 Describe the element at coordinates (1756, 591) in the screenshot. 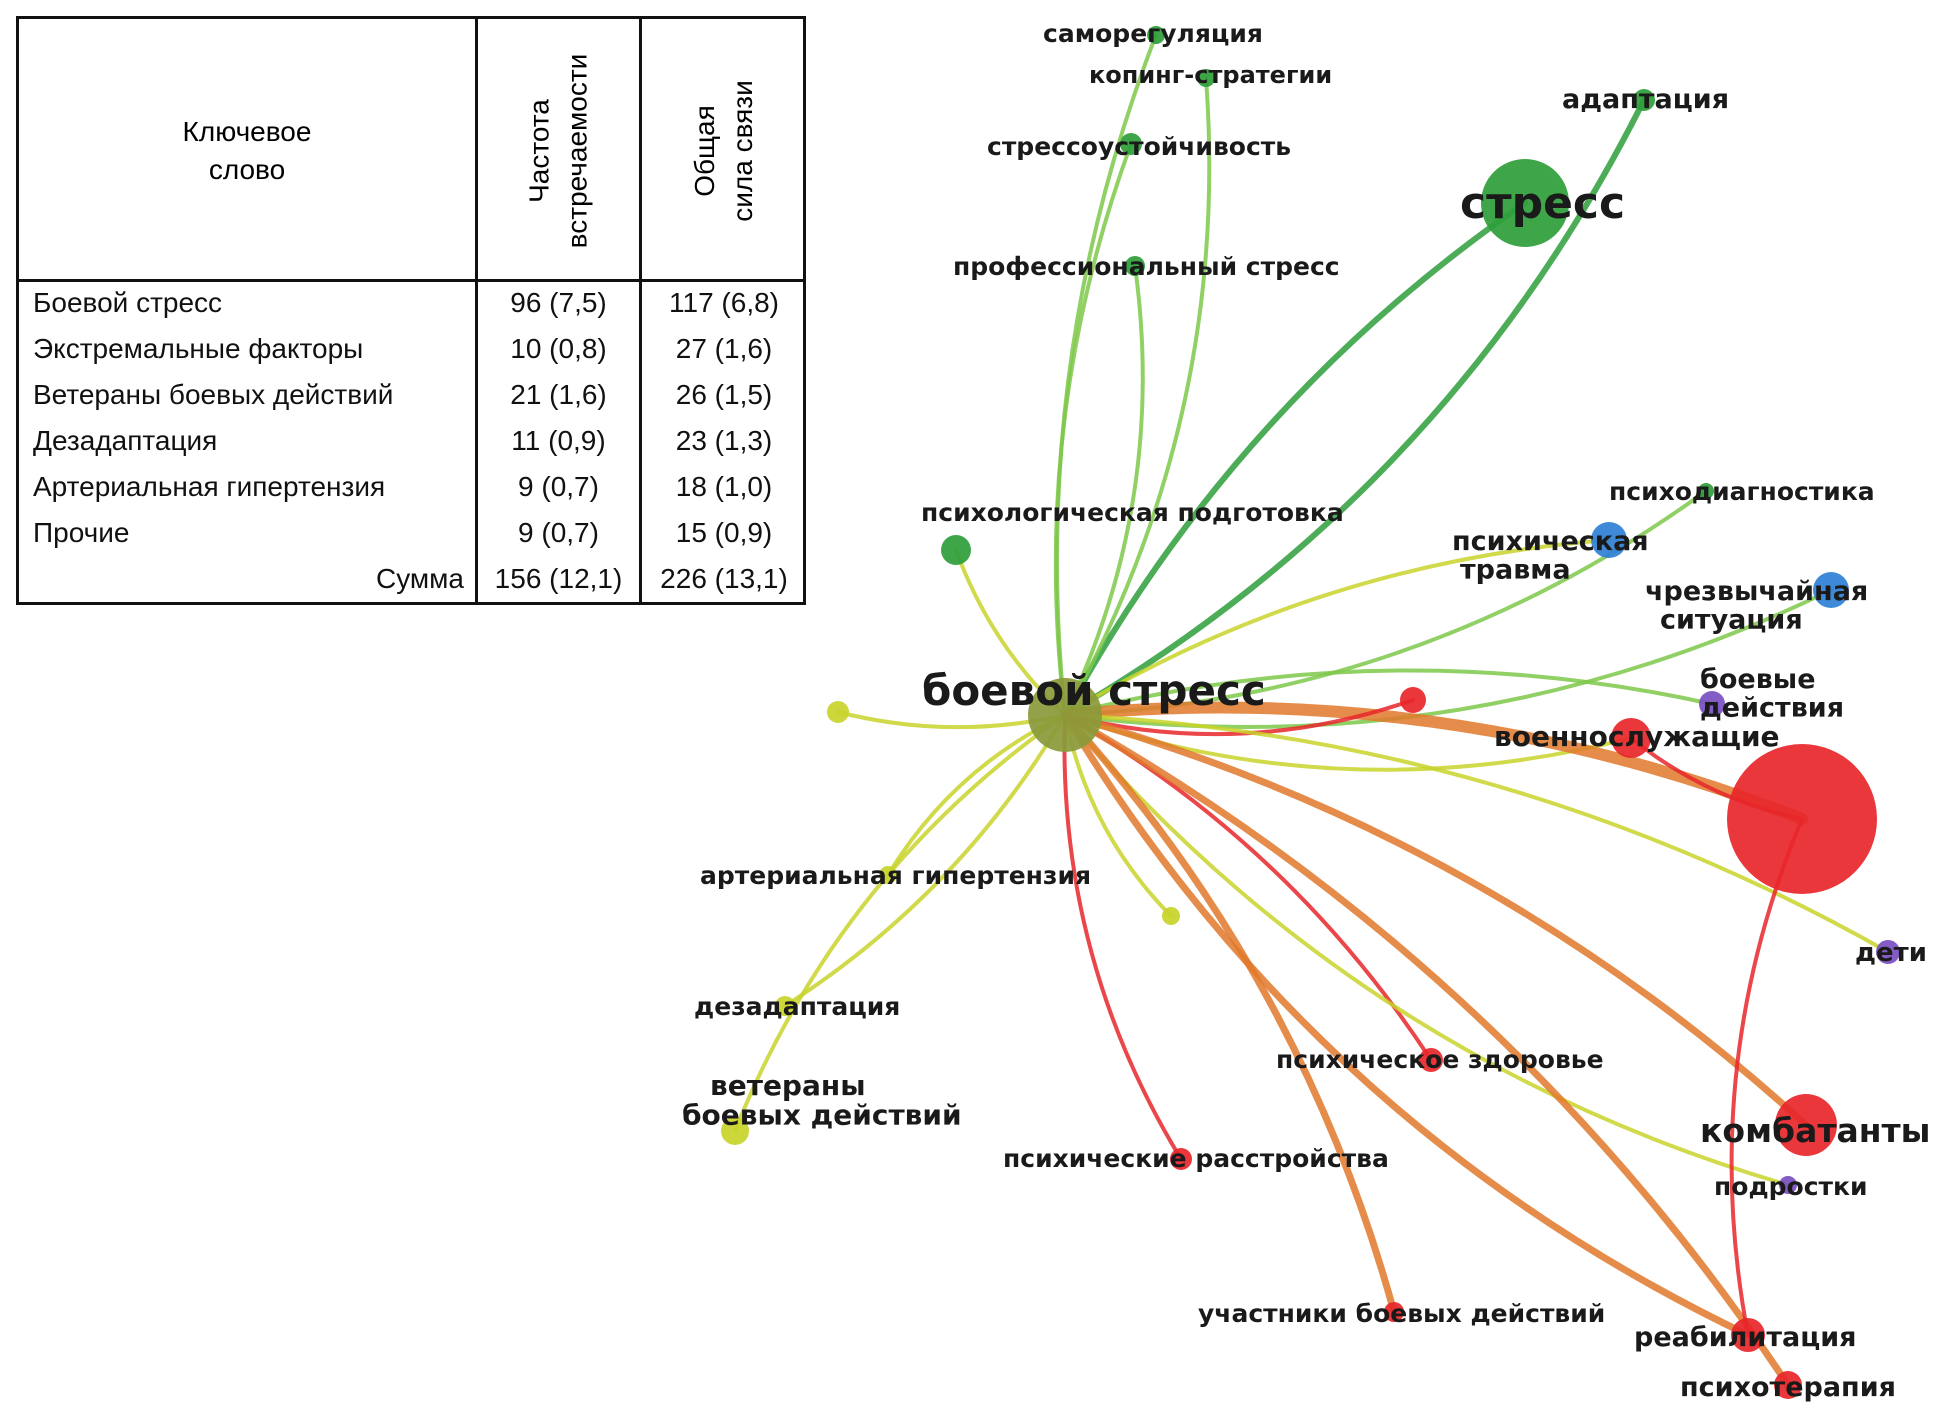

I see `node-label-emerg: чрезвычайная` at that location.